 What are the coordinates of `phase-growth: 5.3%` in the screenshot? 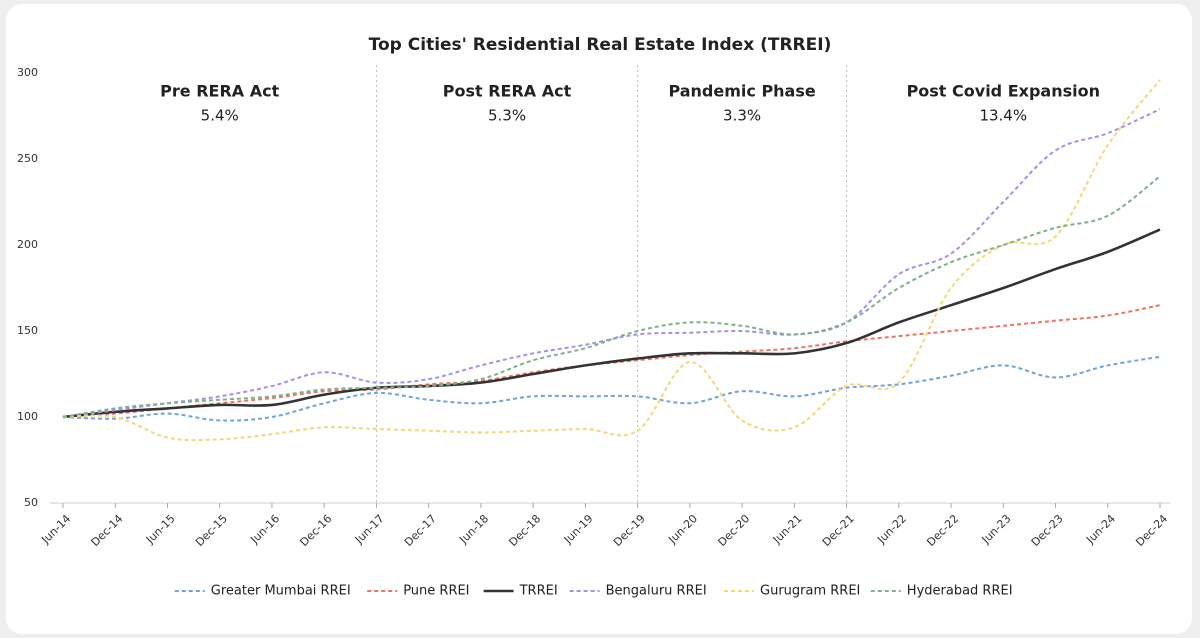 It's located at (507, 116).